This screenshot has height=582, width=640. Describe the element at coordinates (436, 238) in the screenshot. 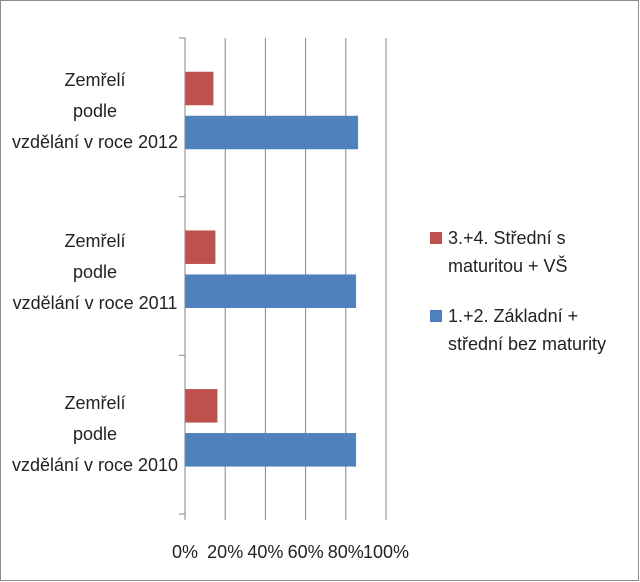

I see `legend-swatch-red` at that location.